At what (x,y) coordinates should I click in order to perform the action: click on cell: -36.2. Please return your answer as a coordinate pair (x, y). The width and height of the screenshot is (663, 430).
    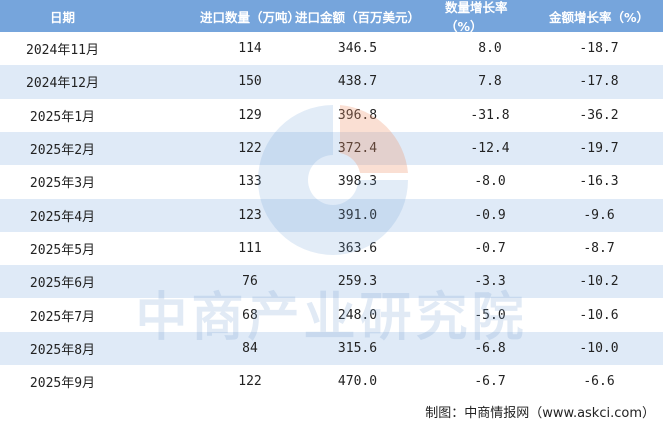
    Looking at the image, I should click on (599, 115).